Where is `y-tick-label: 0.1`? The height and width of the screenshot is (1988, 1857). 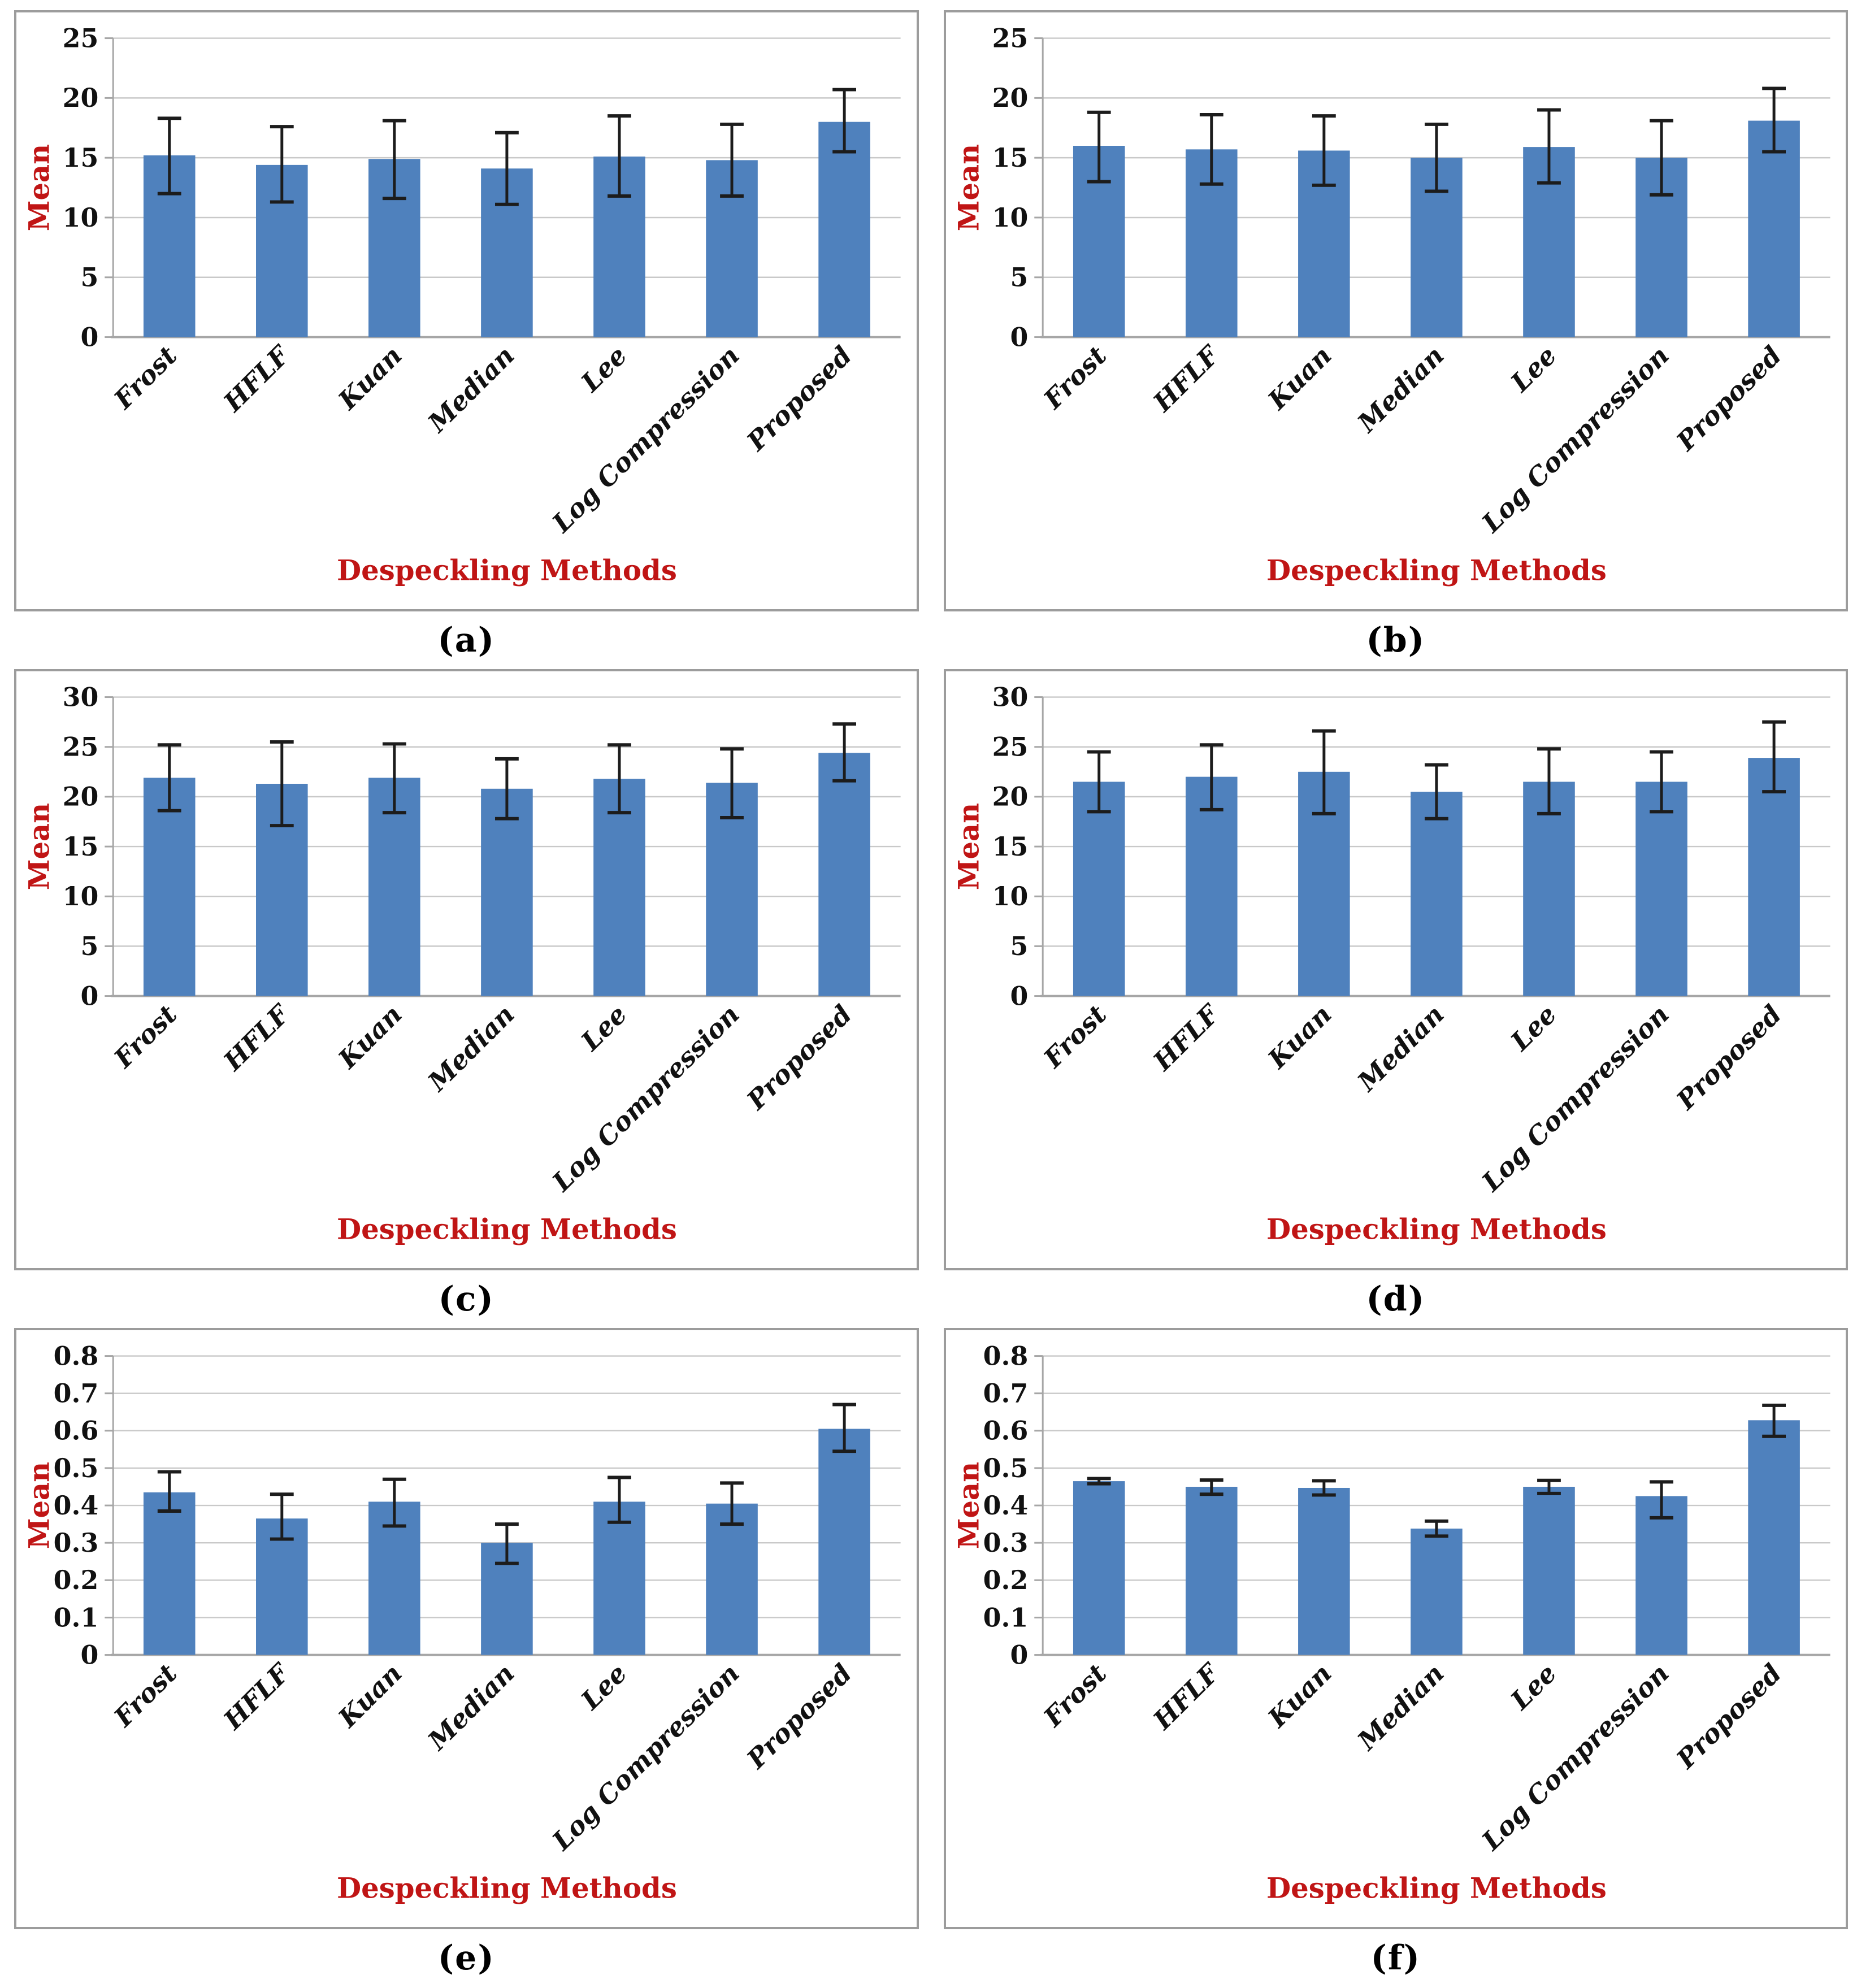 y-tick-label: 0.1 is located at coordinates (1006, 1618).